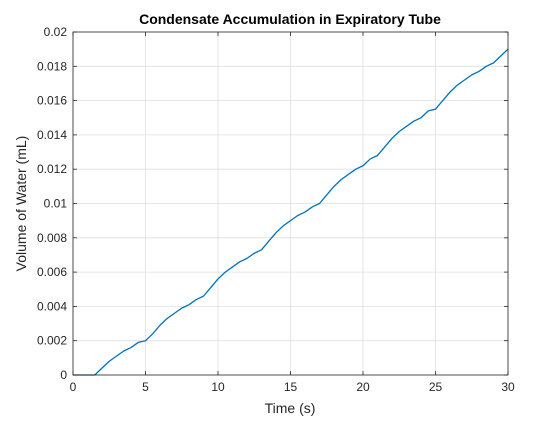  Describe the element at coordinates (21, 204) in the screenshot. I see `y-axis-label: Volume of Water (mL)` at that location.